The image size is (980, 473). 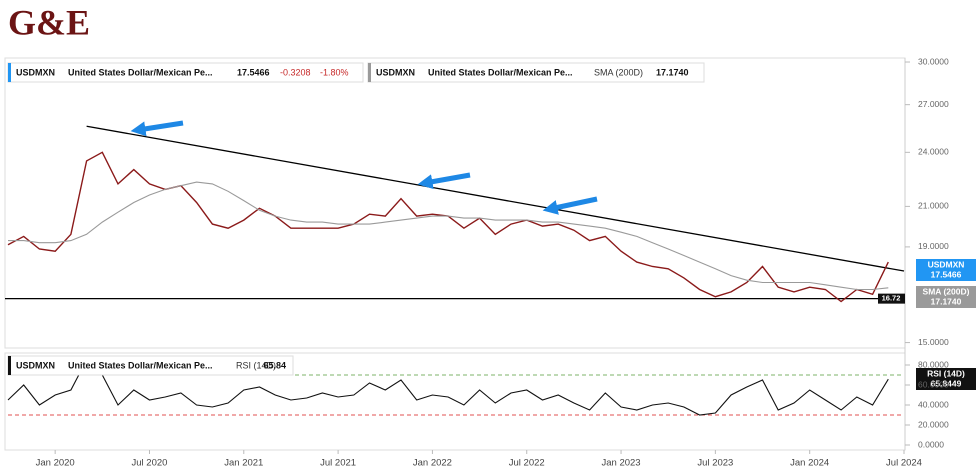 I want to click on x-tick-label: Jan 2023, so click(x=621, y=463).